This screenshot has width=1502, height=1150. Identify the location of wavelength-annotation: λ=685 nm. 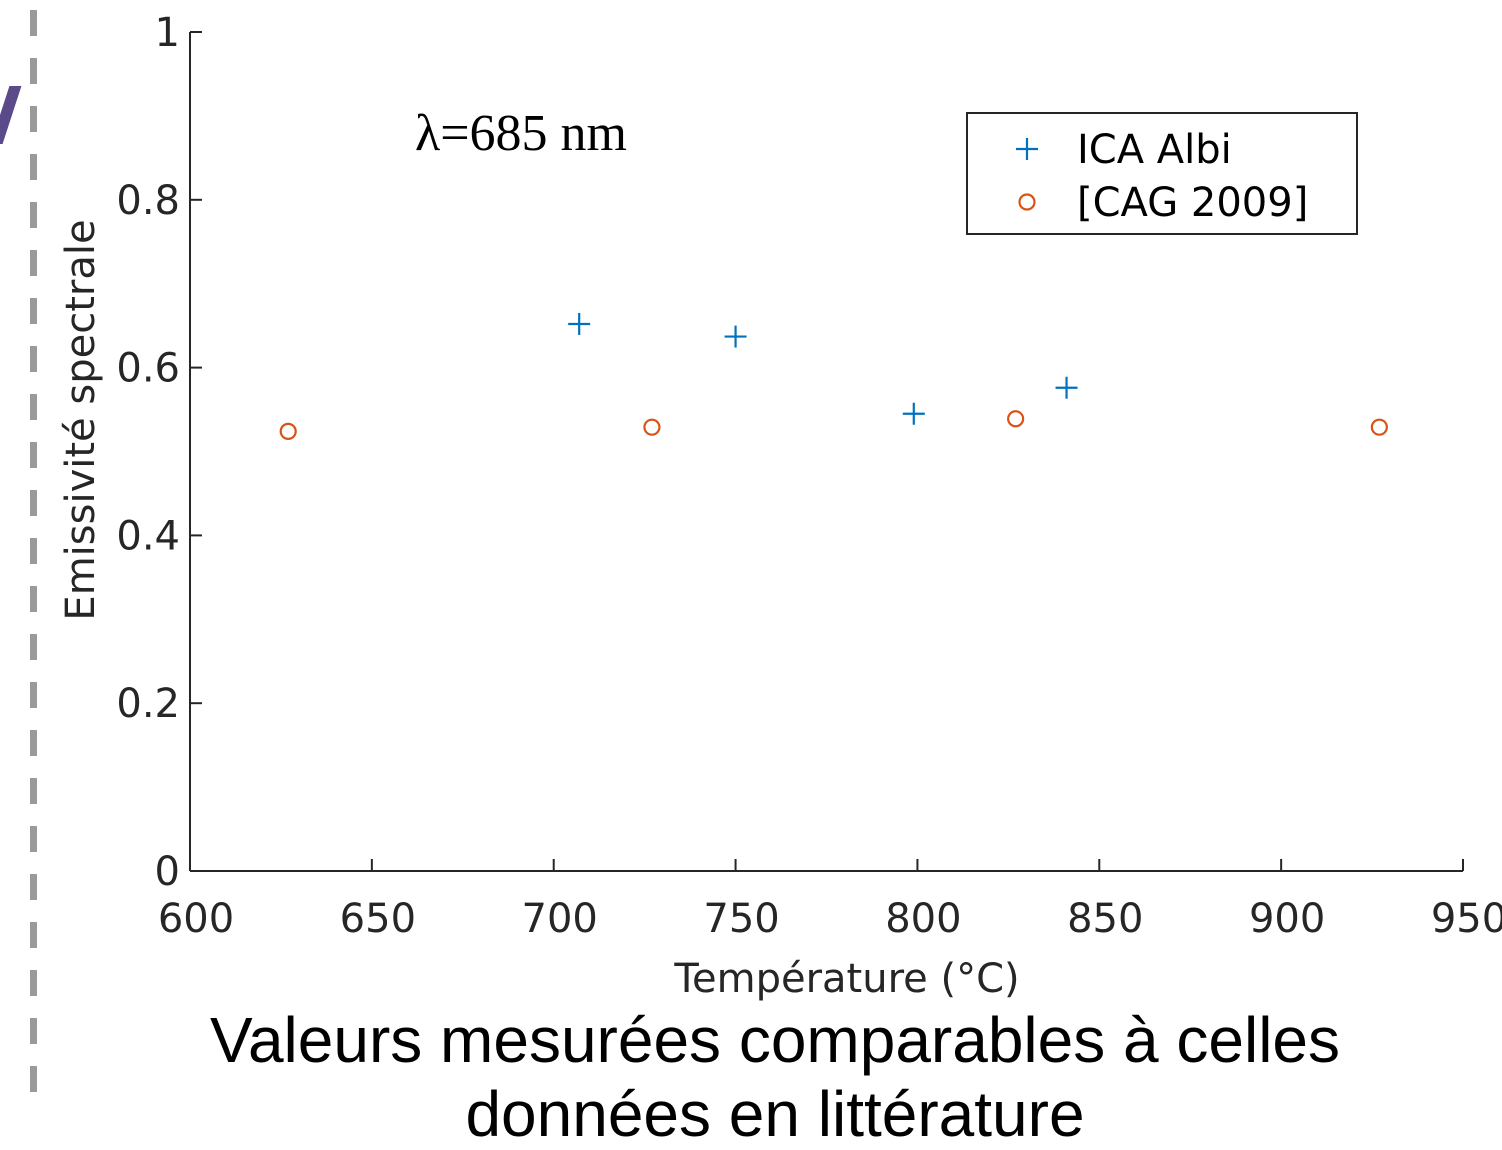
(521, 133).